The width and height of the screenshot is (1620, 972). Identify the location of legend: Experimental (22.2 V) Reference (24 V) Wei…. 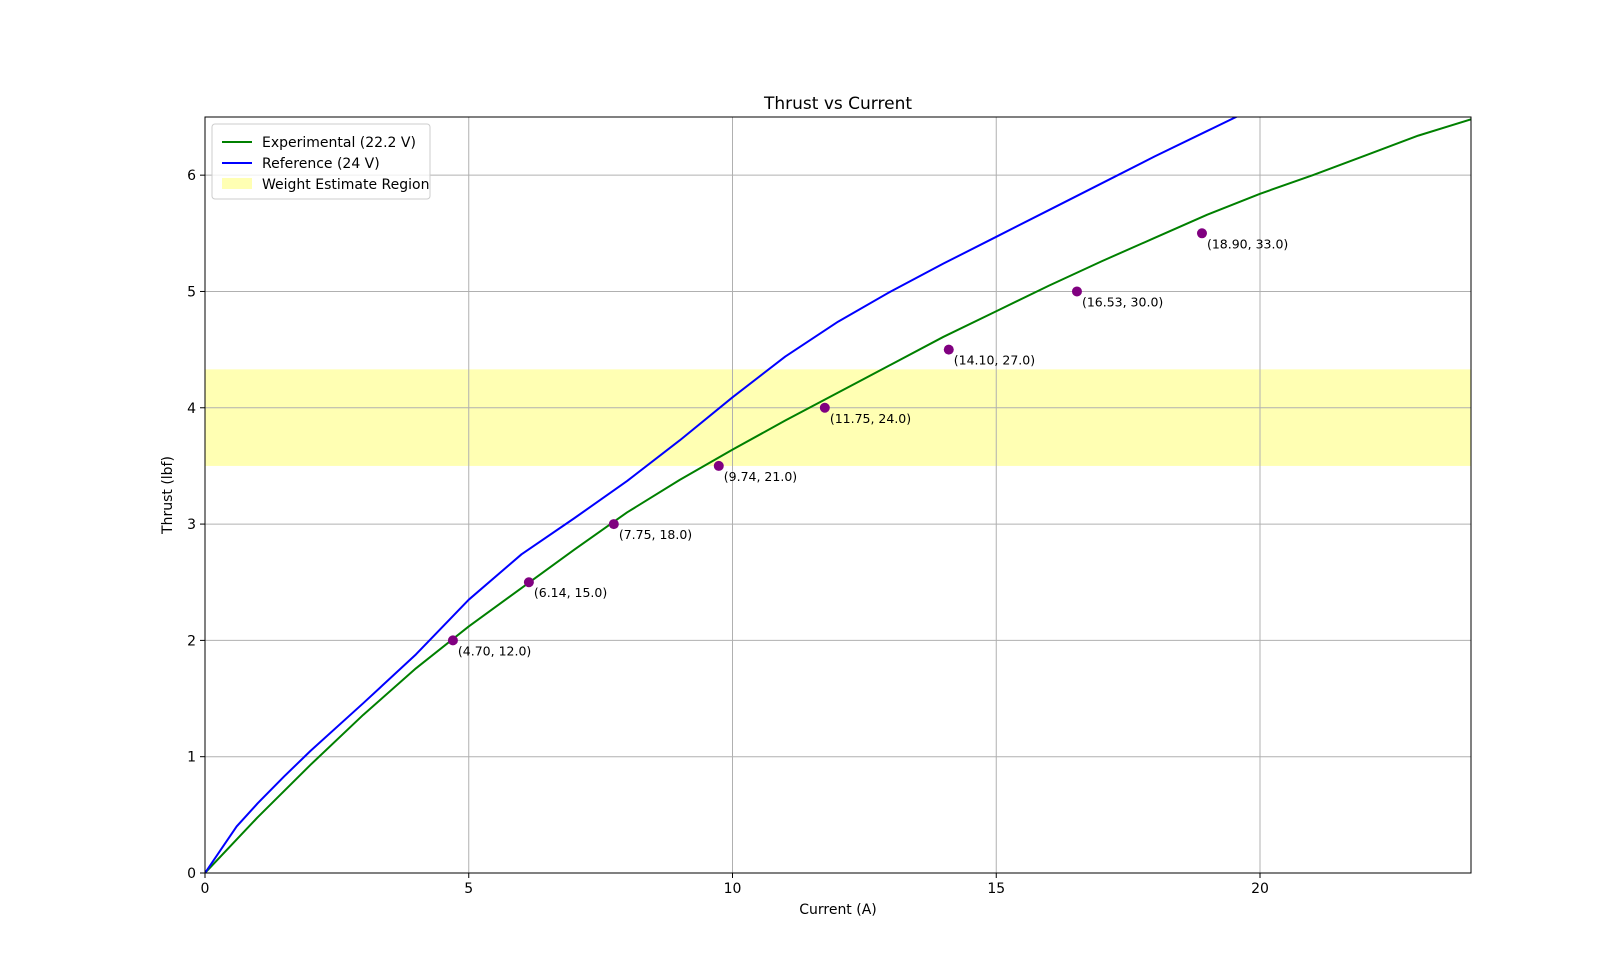
(321, 161).